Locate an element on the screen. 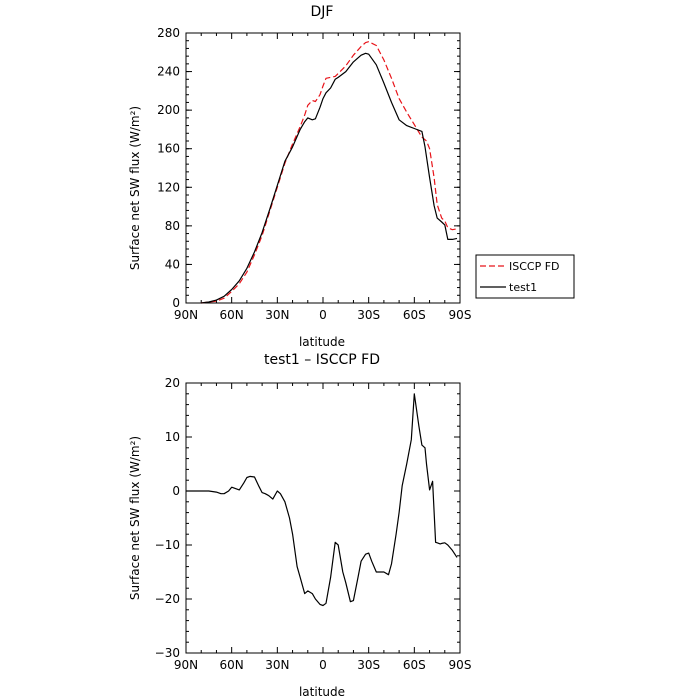 This screenshot has width=700, height=700. legend-label-isccp-fd: ISCCP FD is located at coordinates (534, 266).